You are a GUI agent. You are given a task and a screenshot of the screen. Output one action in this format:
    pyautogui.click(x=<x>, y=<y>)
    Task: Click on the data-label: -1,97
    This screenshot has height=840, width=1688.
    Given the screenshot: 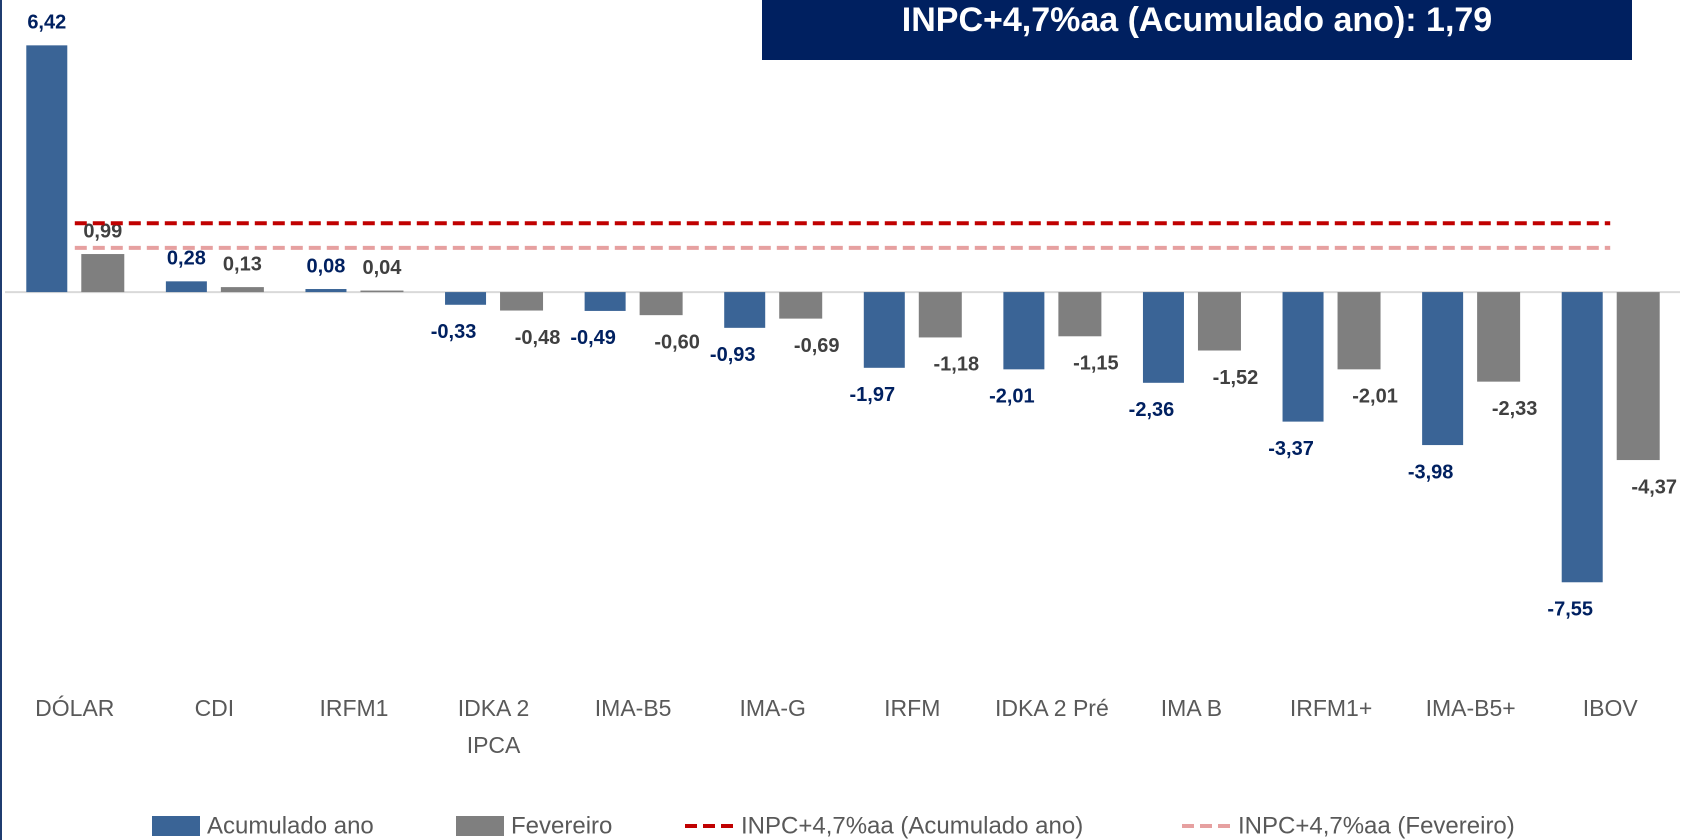 What is the action you would take?
    pyautogui.click(x=872, y=395)
    